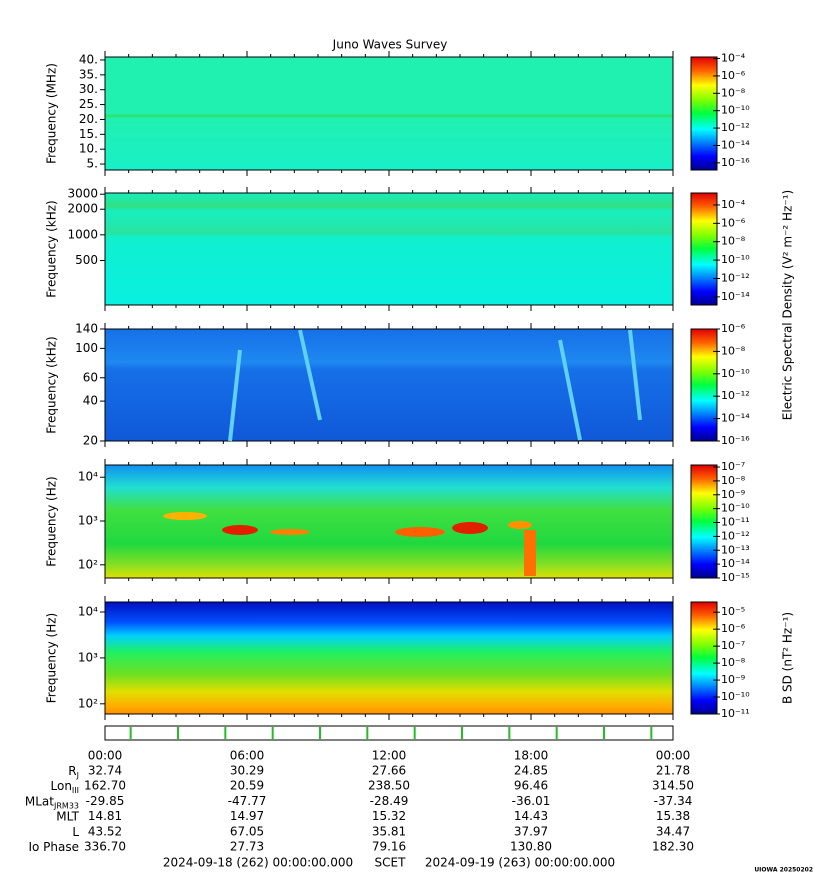  I want to click on ephemeris-value: 30.29, so click(247, 771).